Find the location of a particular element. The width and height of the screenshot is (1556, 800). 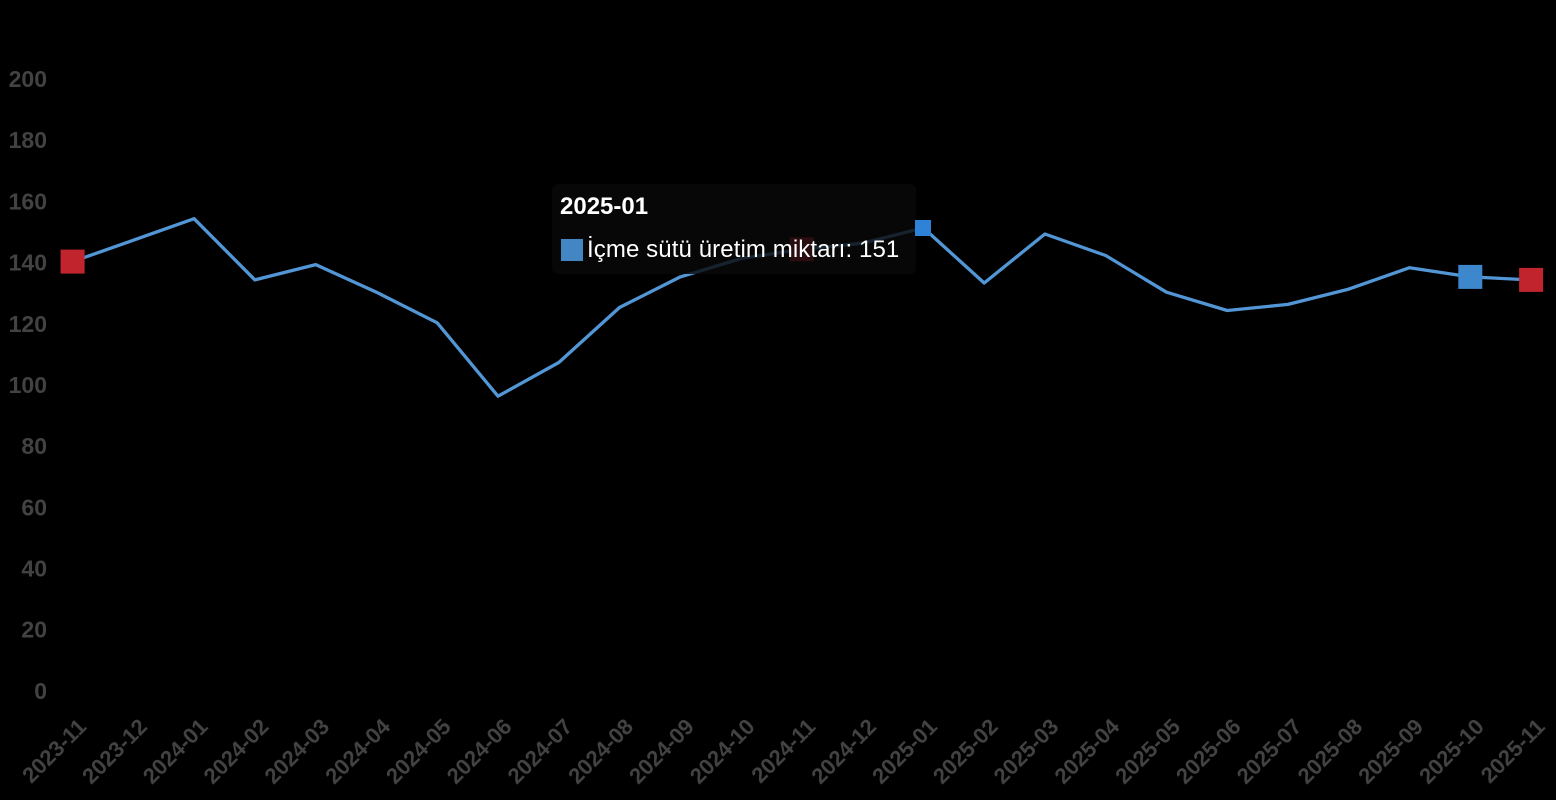

svg-text: 2024-08 is located at coordinates (600, 751).